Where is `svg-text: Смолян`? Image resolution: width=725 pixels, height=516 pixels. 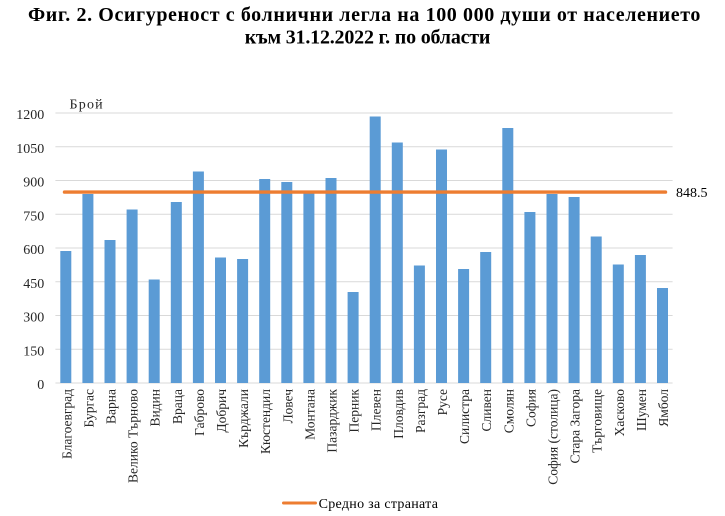
svg-text: Смолян is located at coordinates (508, 411).